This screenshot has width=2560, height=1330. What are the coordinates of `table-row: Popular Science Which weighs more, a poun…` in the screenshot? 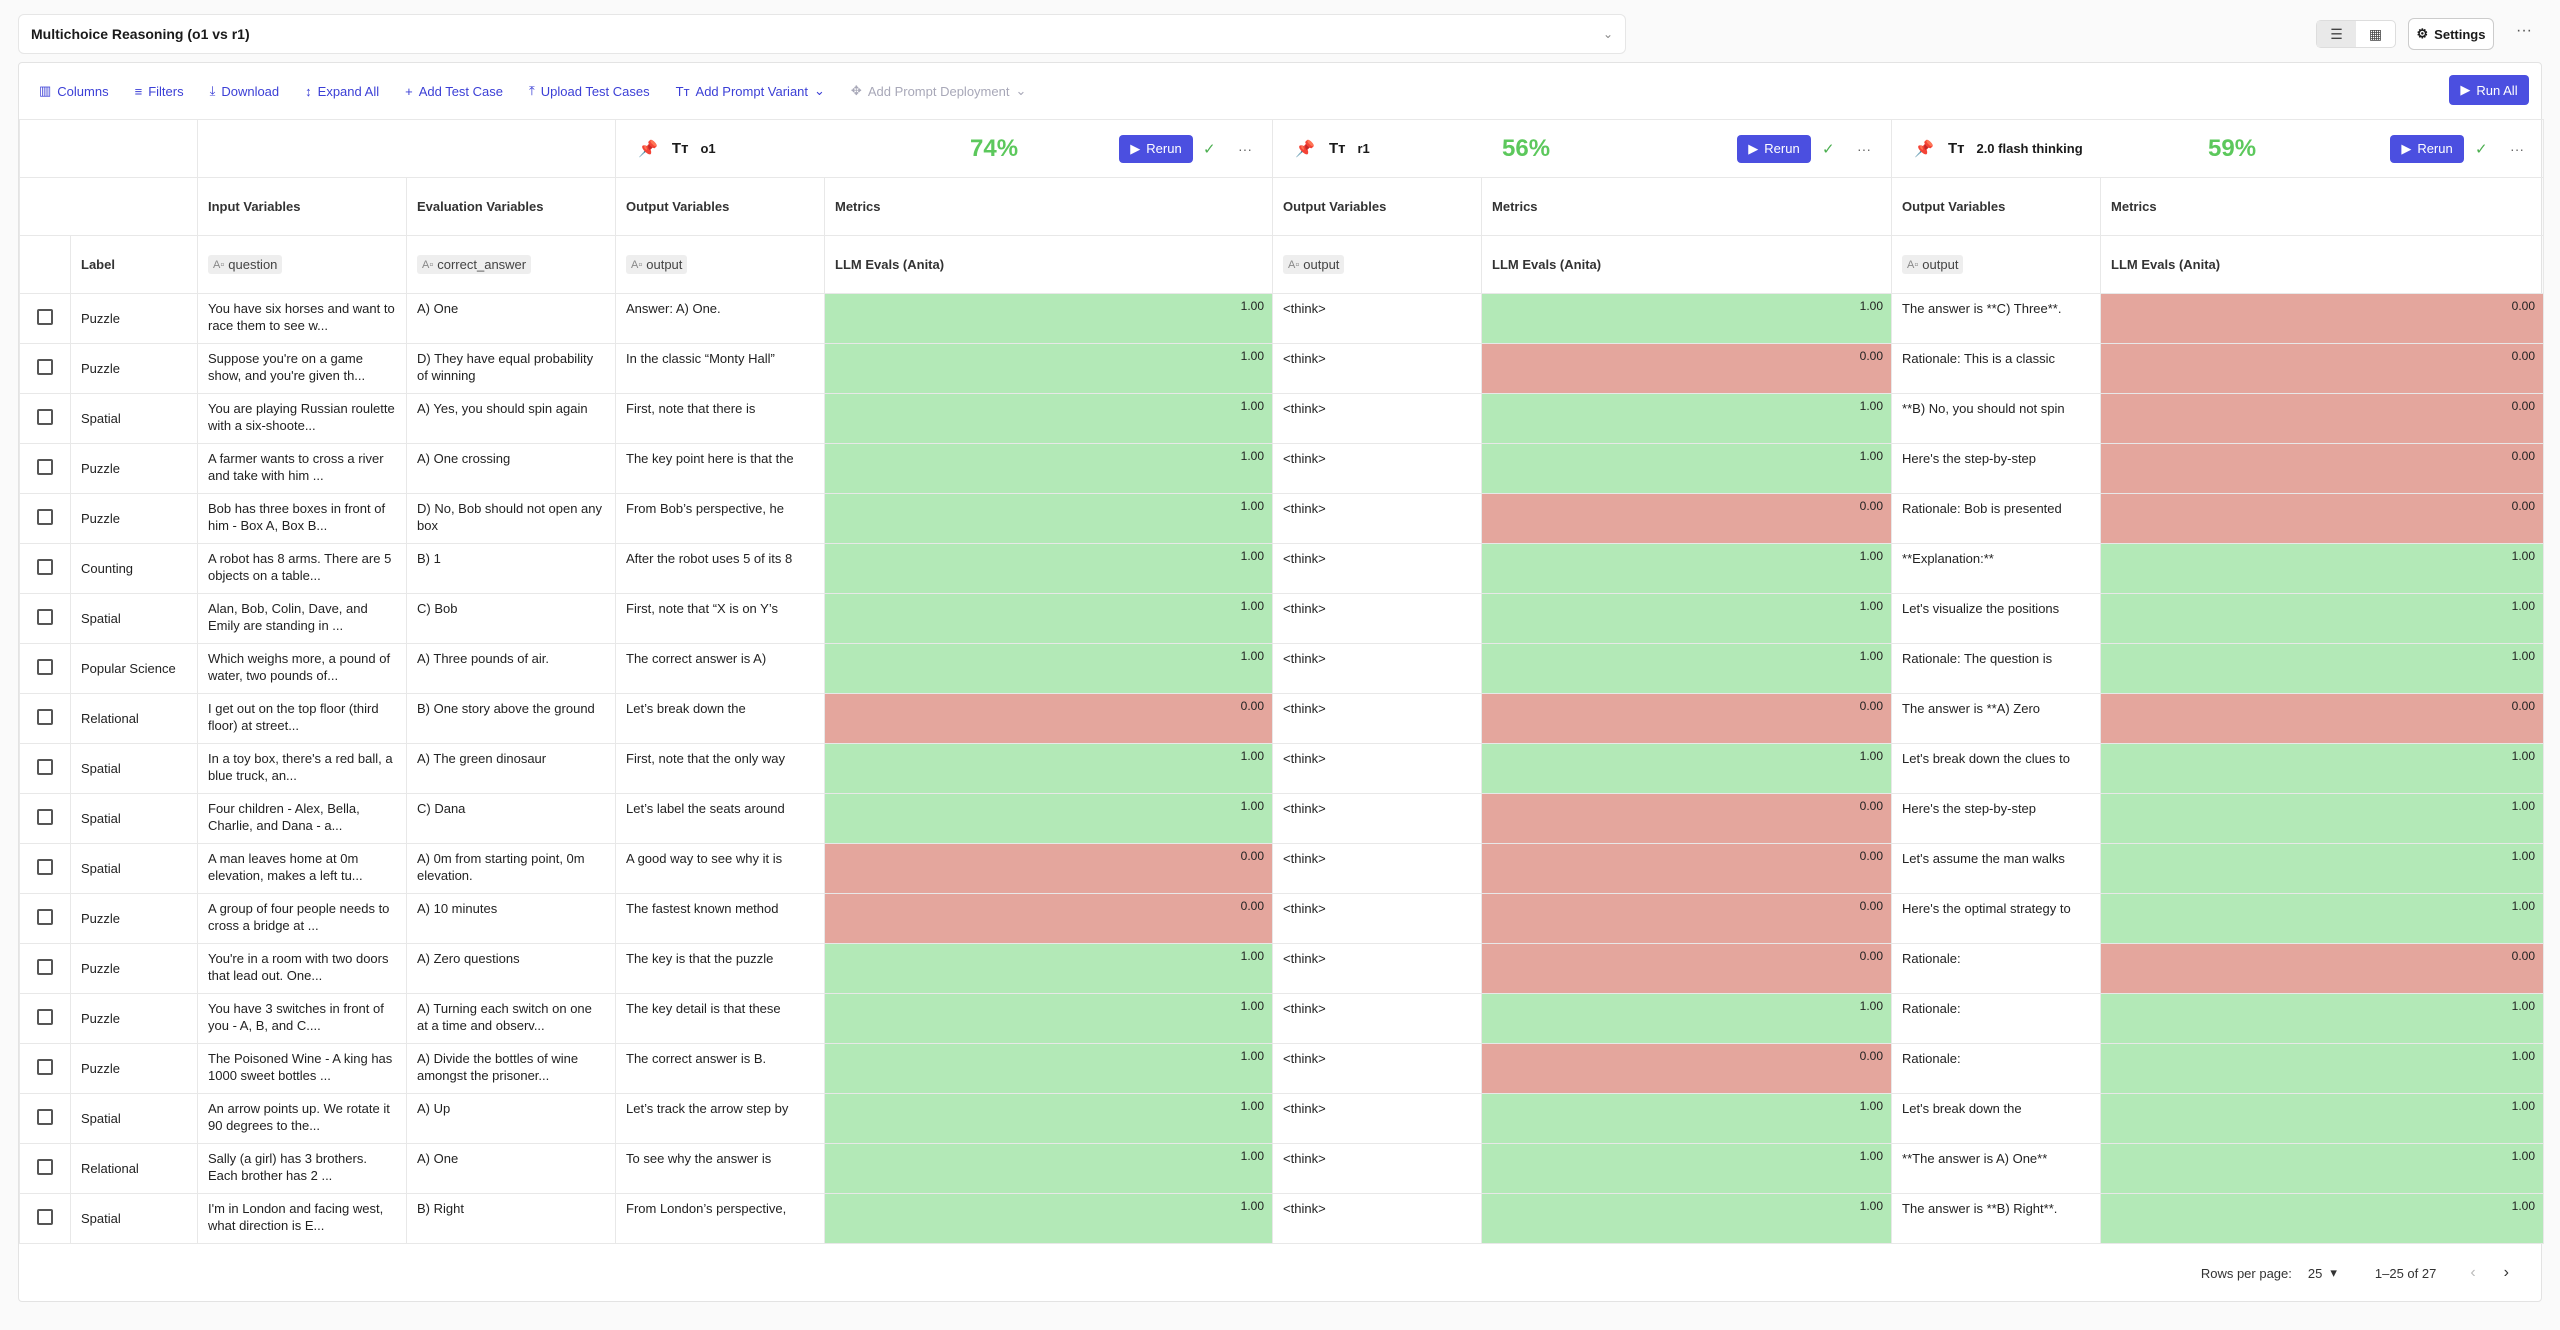 It's located at (1282, 668).